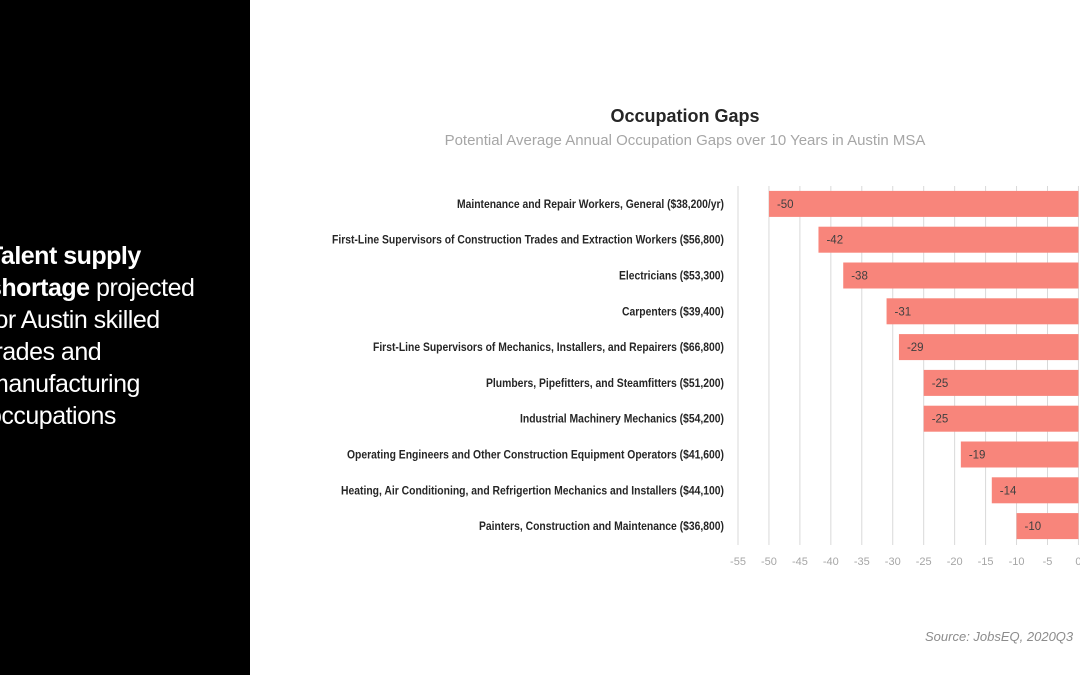  What do you see at coordinates (673, 312) in the screenshot?
I see `category-label: Carpenters ($39,400)` at bounding box center [673, 312].